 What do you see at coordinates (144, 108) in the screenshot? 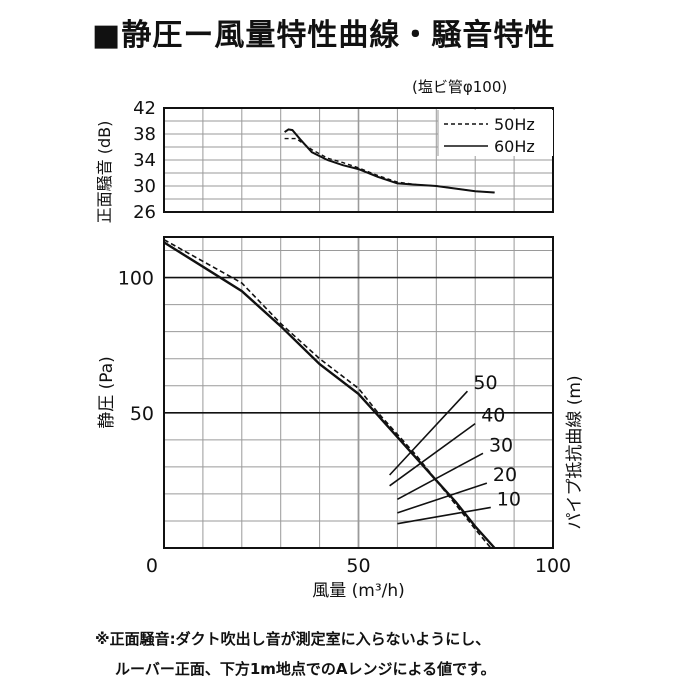
I see `top-ytick-label: 42` at bounding box center [144, 108].